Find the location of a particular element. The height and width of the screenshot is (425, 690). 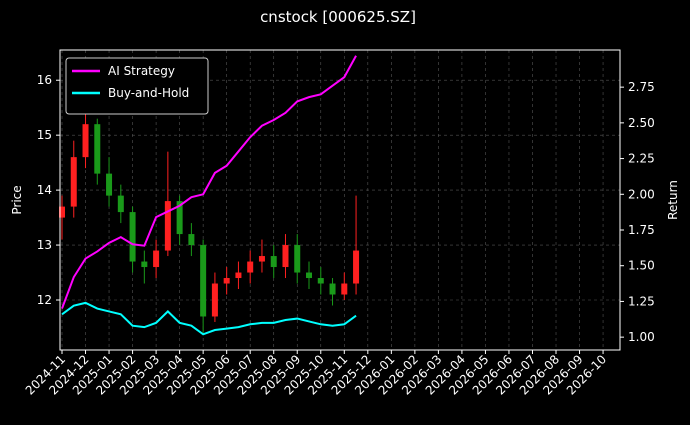

y2-tick-label: 2.00 is located at coordinates (641, 194).